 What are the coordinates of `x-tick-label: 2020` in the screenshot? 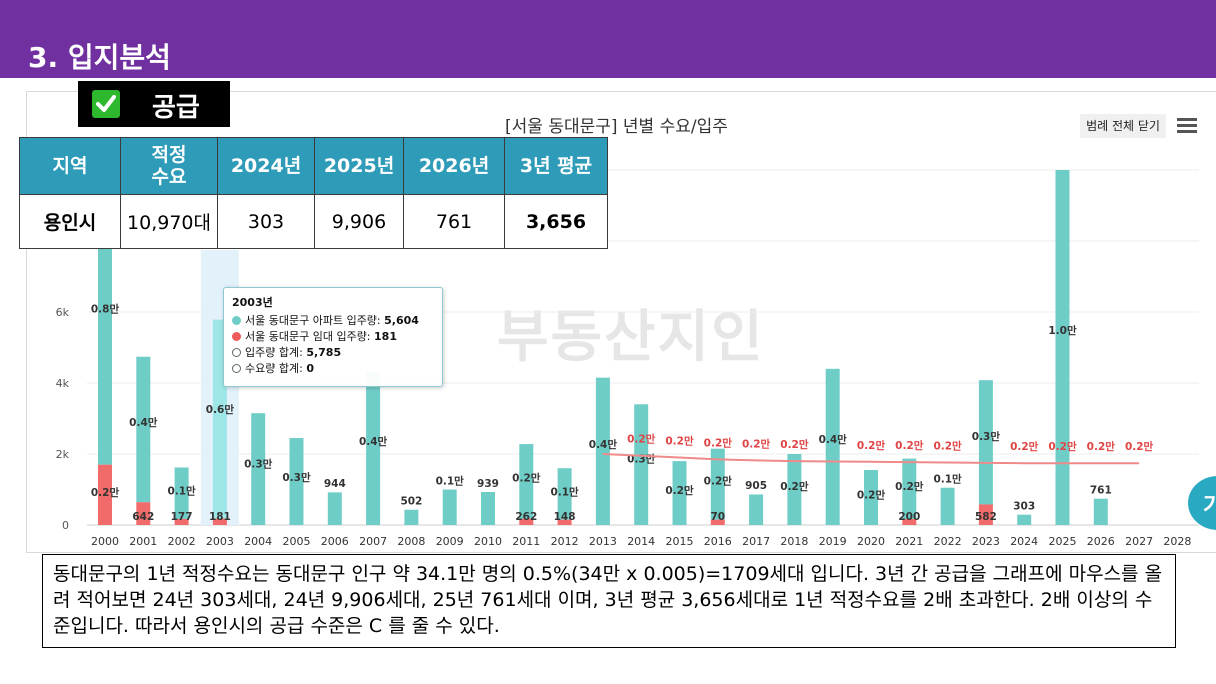 It's located at (871, 541).